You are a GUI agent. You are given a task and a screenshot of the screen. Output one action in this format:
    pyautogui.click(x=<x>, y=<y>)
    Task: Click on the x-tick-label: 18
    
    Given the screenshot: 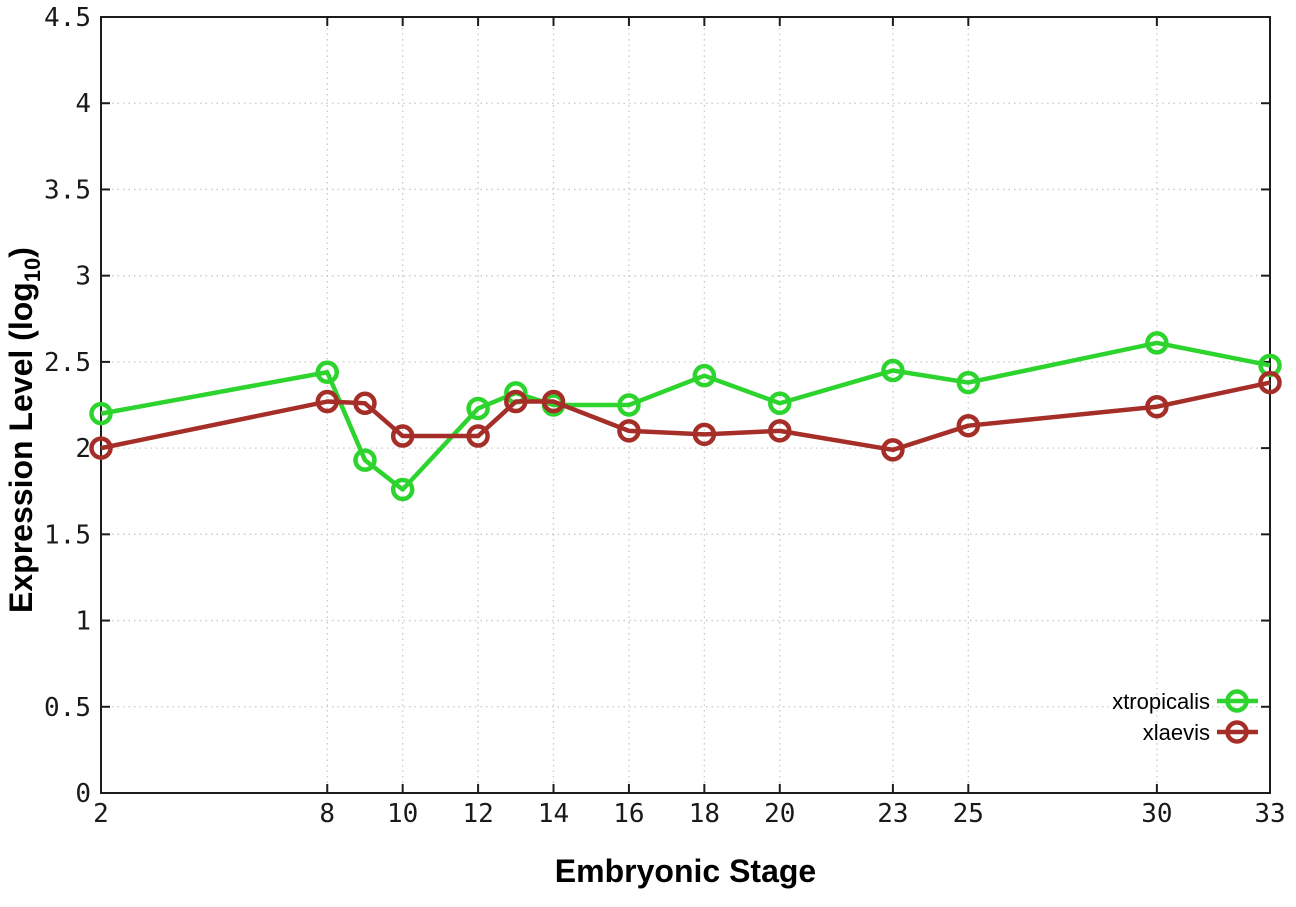 What is the action you would take?
    pyautogui.click(x=704, y=814)
    